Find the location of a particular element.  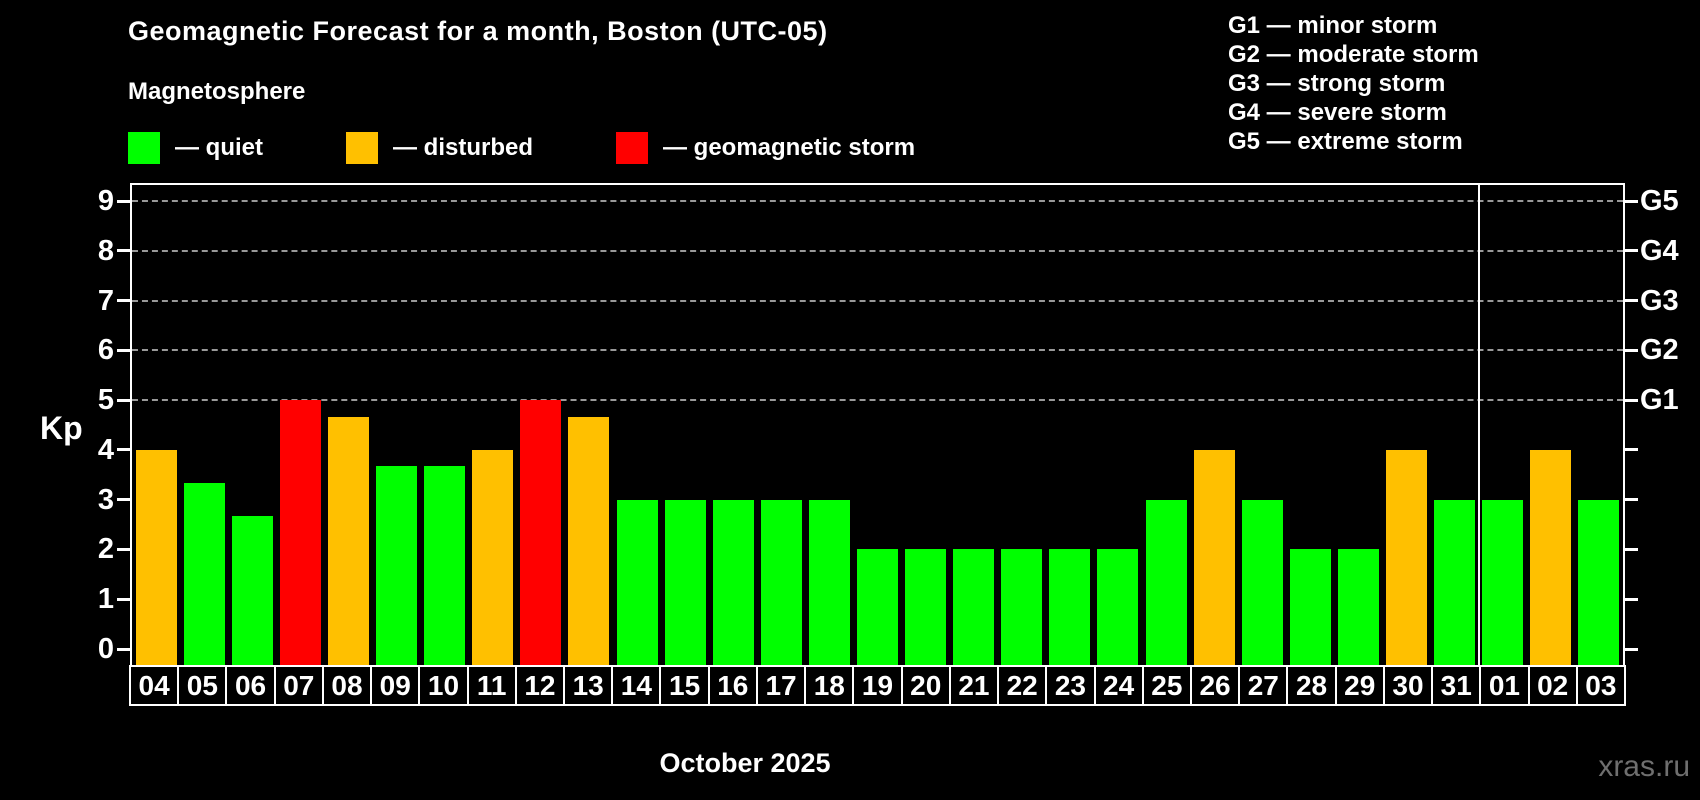

x-axis-day-label-12: 12 is located at coordinates (540, 685).